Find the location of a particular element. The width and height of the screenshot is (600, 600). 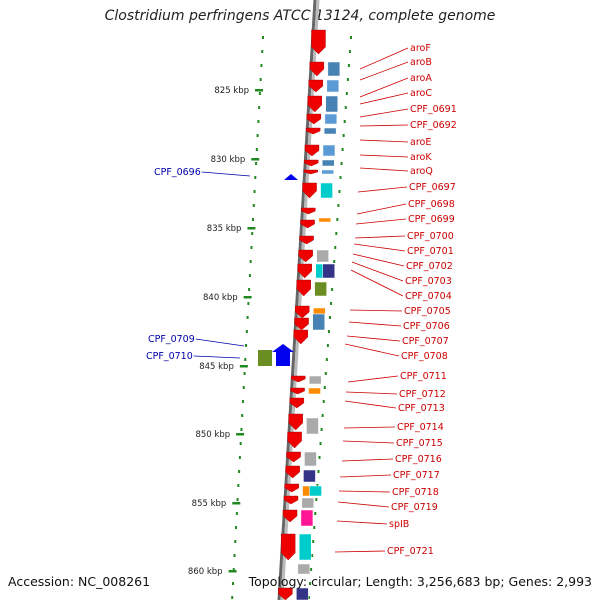

gene-label: CPF_0698 is located at coordinates (431, 204).